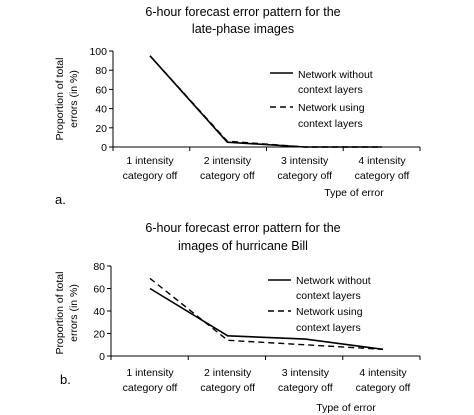 The image size is (474, 415). Describe the element at coordinates (98, 52) in the screenshot. I see `y-tick-label: 100` at that location.